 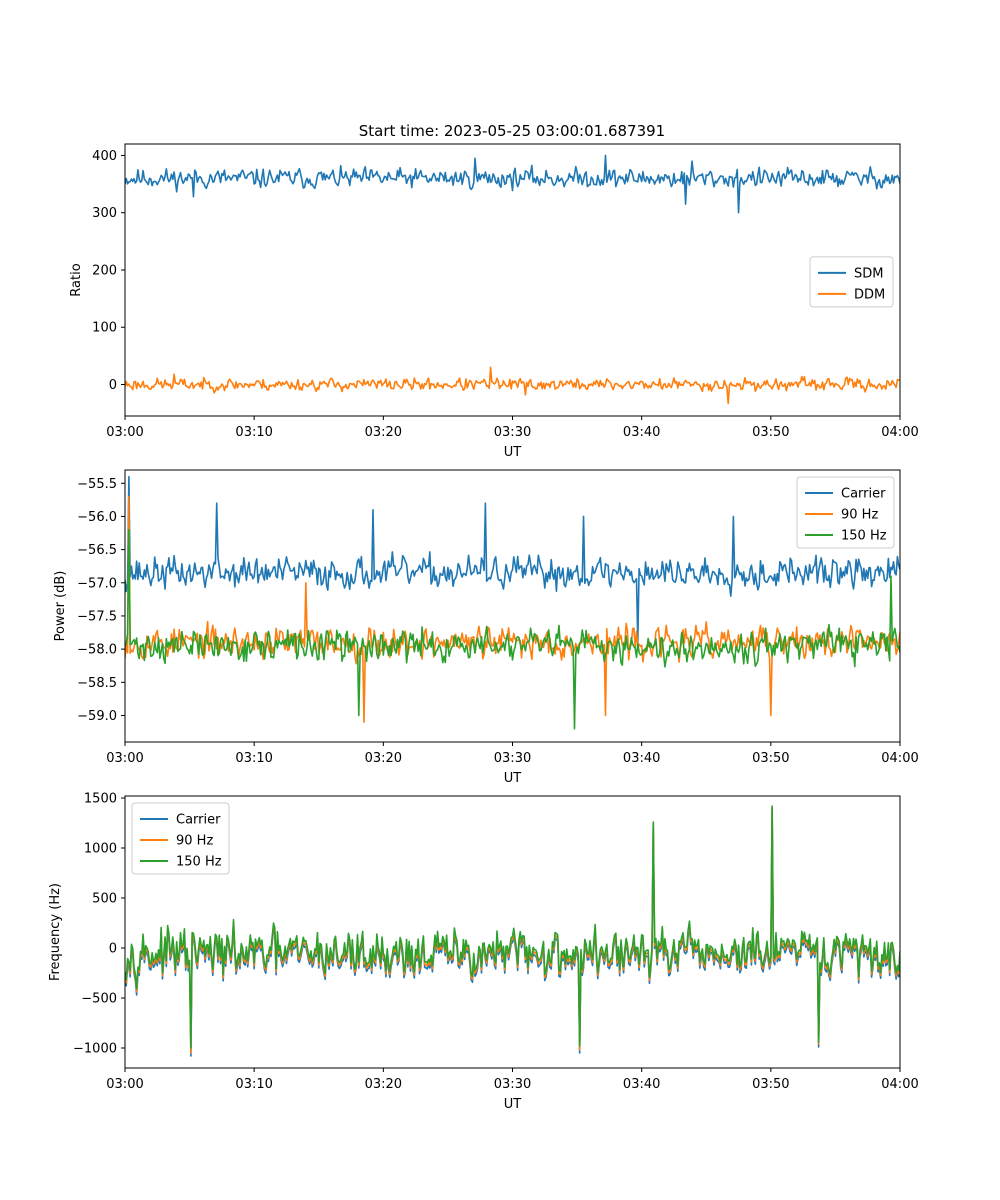 What do you see at coordinates (104, 899) in the screenshot?
I see `y-tick-label: 500` at bounding box center [104, 899].